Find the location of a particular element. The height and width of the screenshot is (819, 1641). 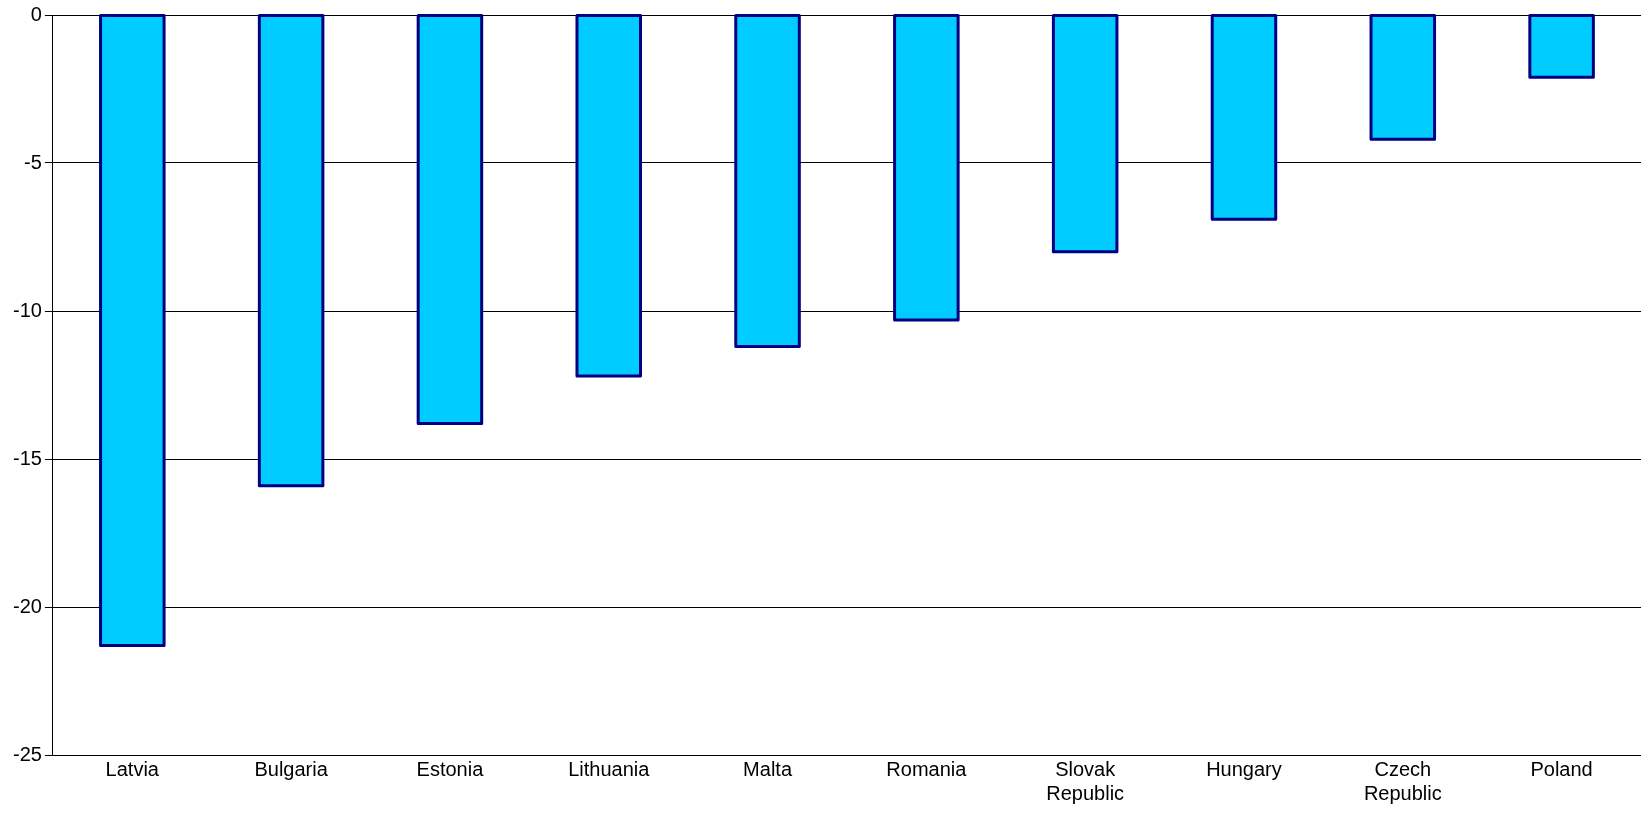

y-tick-label: -25 is located at coordinates (27, 753).